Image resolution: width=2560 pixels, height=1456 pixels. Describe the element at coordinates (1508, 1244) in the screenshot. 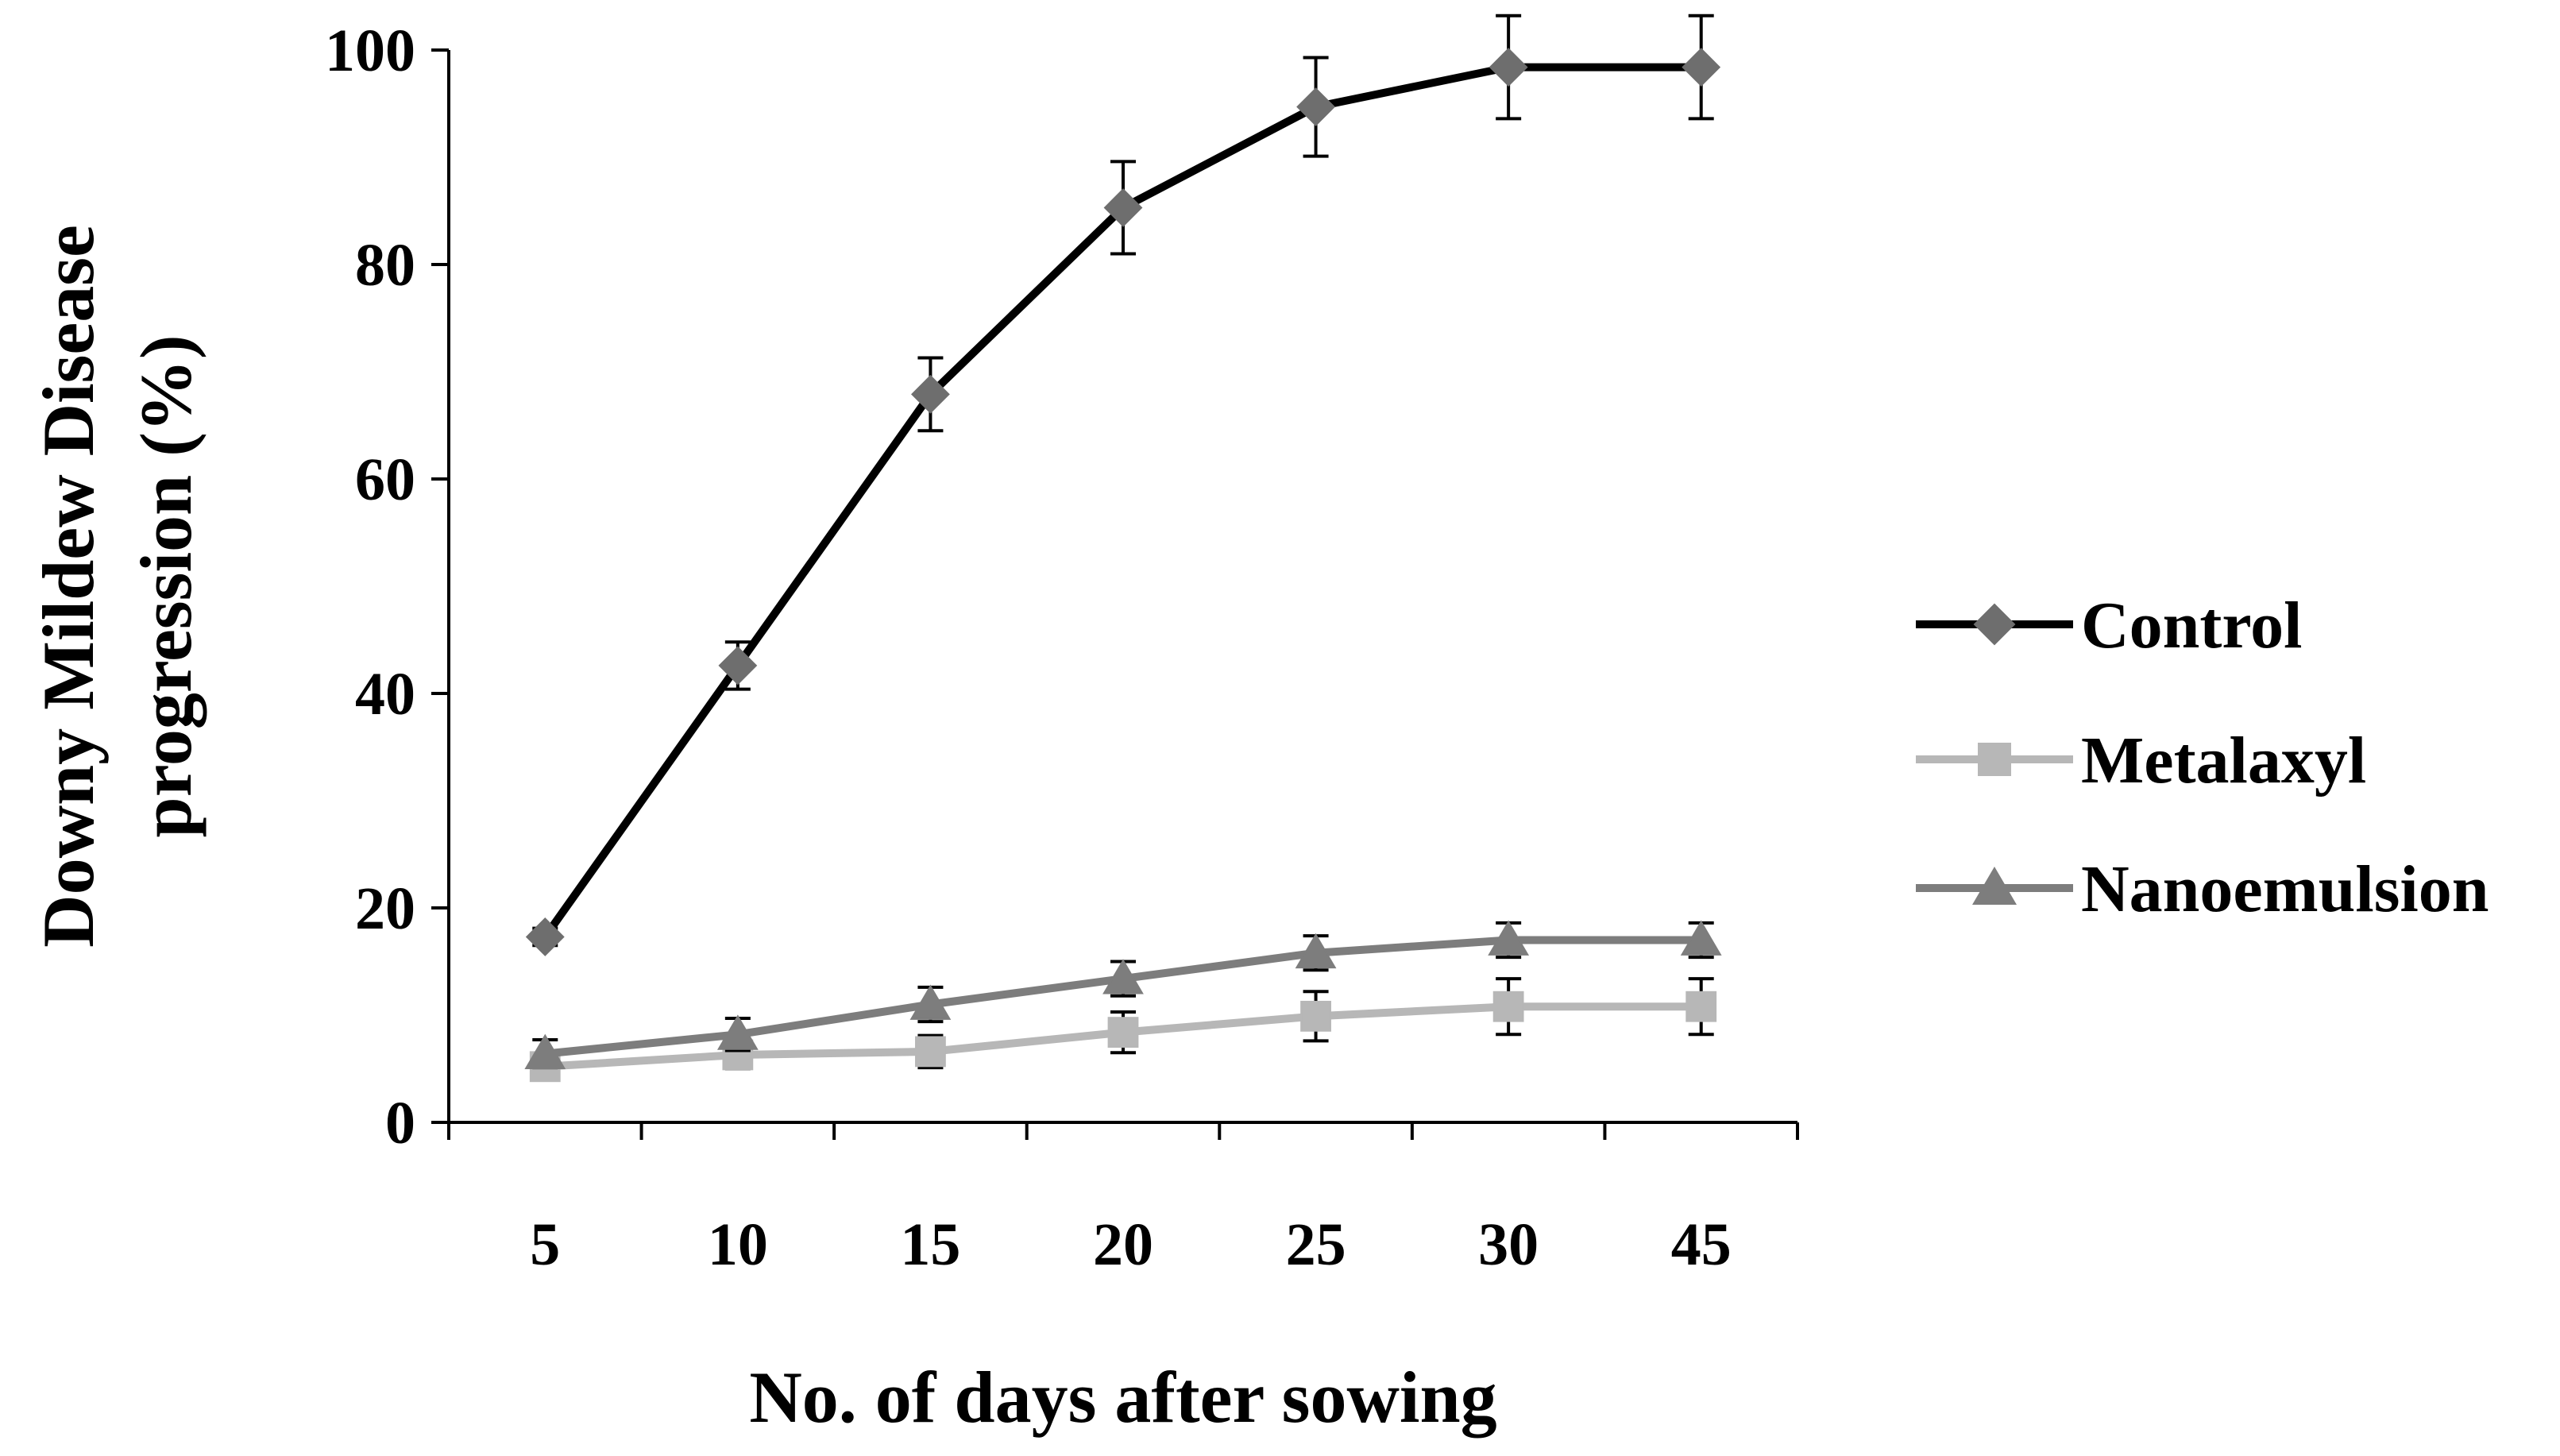

I see `x-tick-label: 30` at that location.